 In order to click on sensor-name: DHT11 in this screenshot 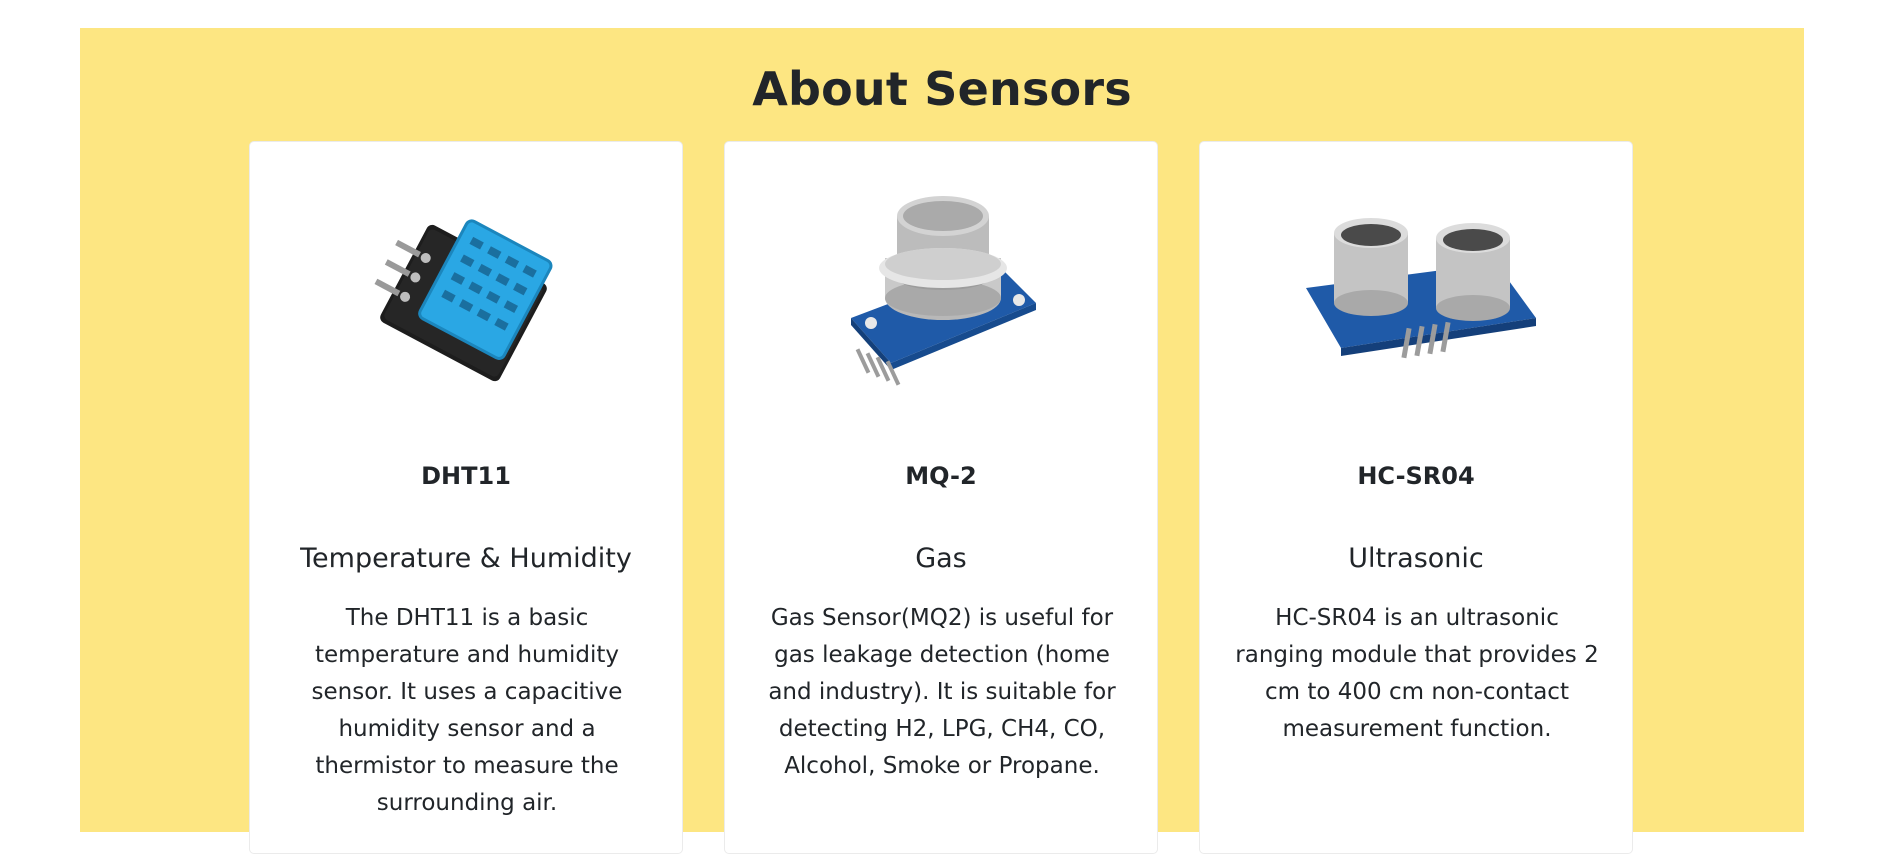, I will do `click(466, 476)`.